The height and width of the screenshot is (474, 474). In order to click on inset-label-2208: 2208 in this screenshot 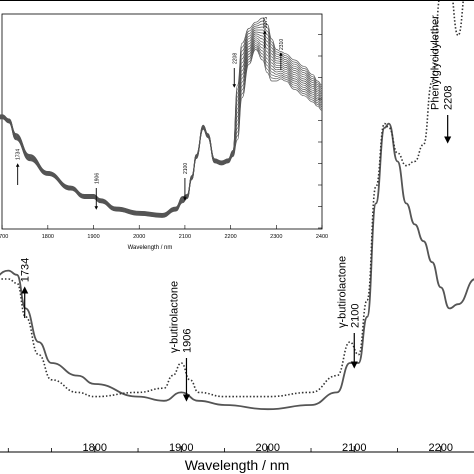, I will do `click(235, 58)`.